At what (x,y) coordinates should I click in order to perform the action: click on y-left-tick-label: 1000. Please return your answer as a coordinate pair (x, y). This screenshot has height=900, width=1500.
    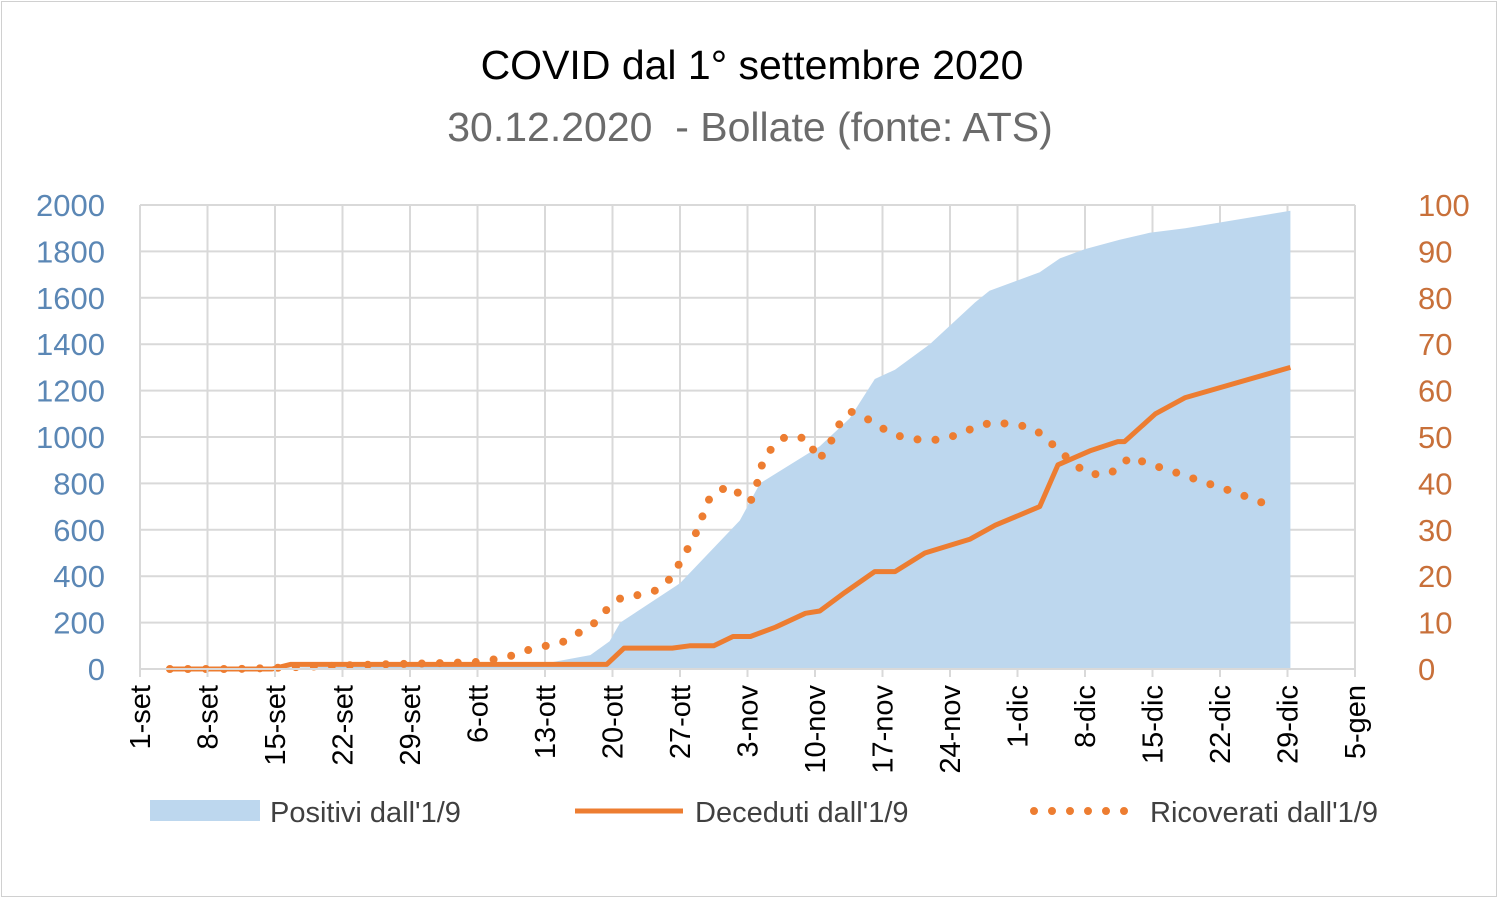
    Looking at the image, I should click on (70, 437).